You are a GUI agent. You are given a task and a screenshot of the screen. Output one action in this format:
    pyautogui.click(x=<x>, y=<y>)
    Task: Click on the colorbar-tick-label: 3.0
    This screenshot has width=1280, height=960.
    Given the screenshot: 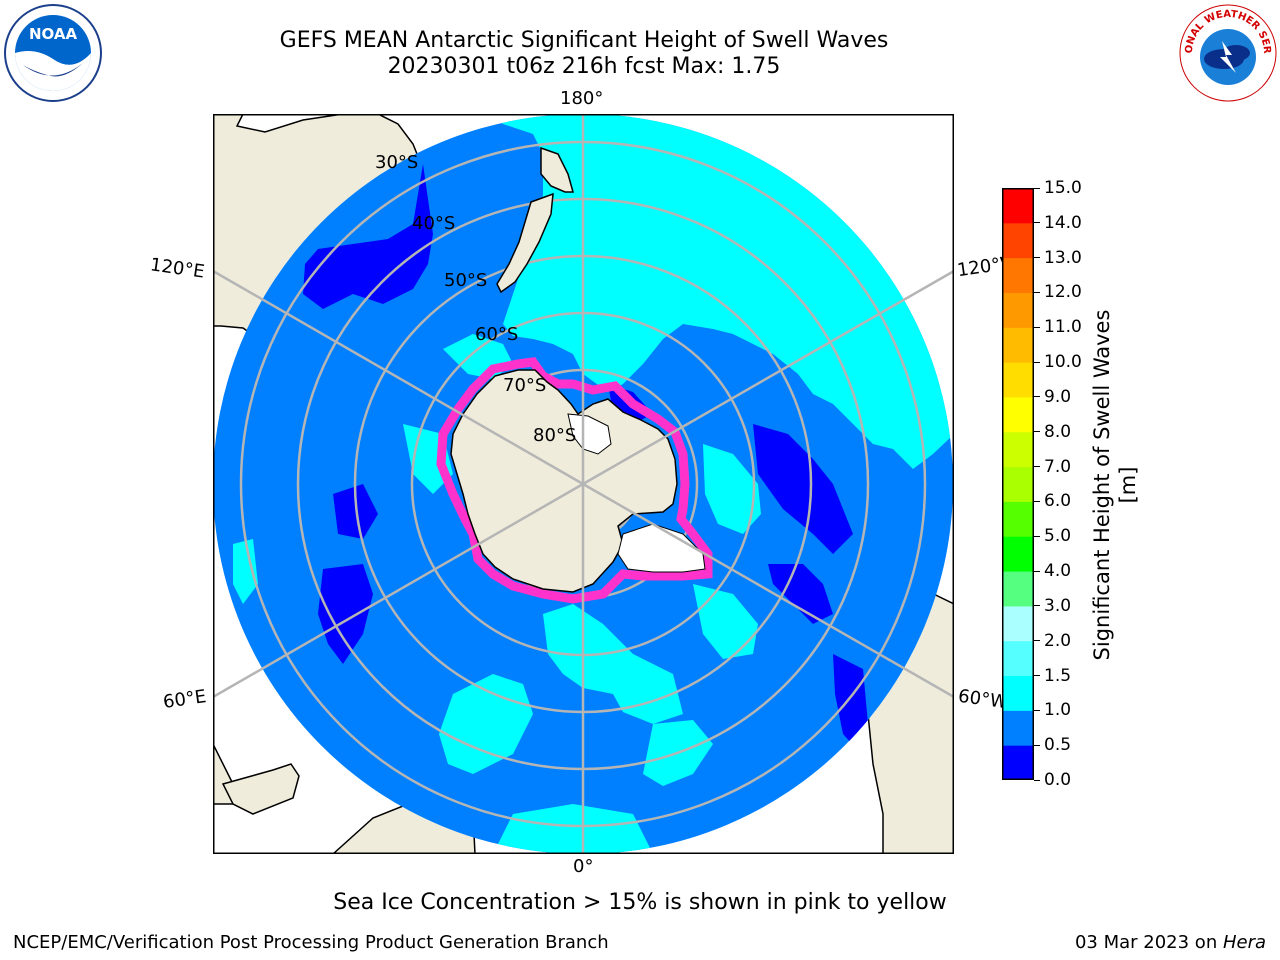 What is the action you would take?
    pyautogui.click(x=1058, y=605)
    